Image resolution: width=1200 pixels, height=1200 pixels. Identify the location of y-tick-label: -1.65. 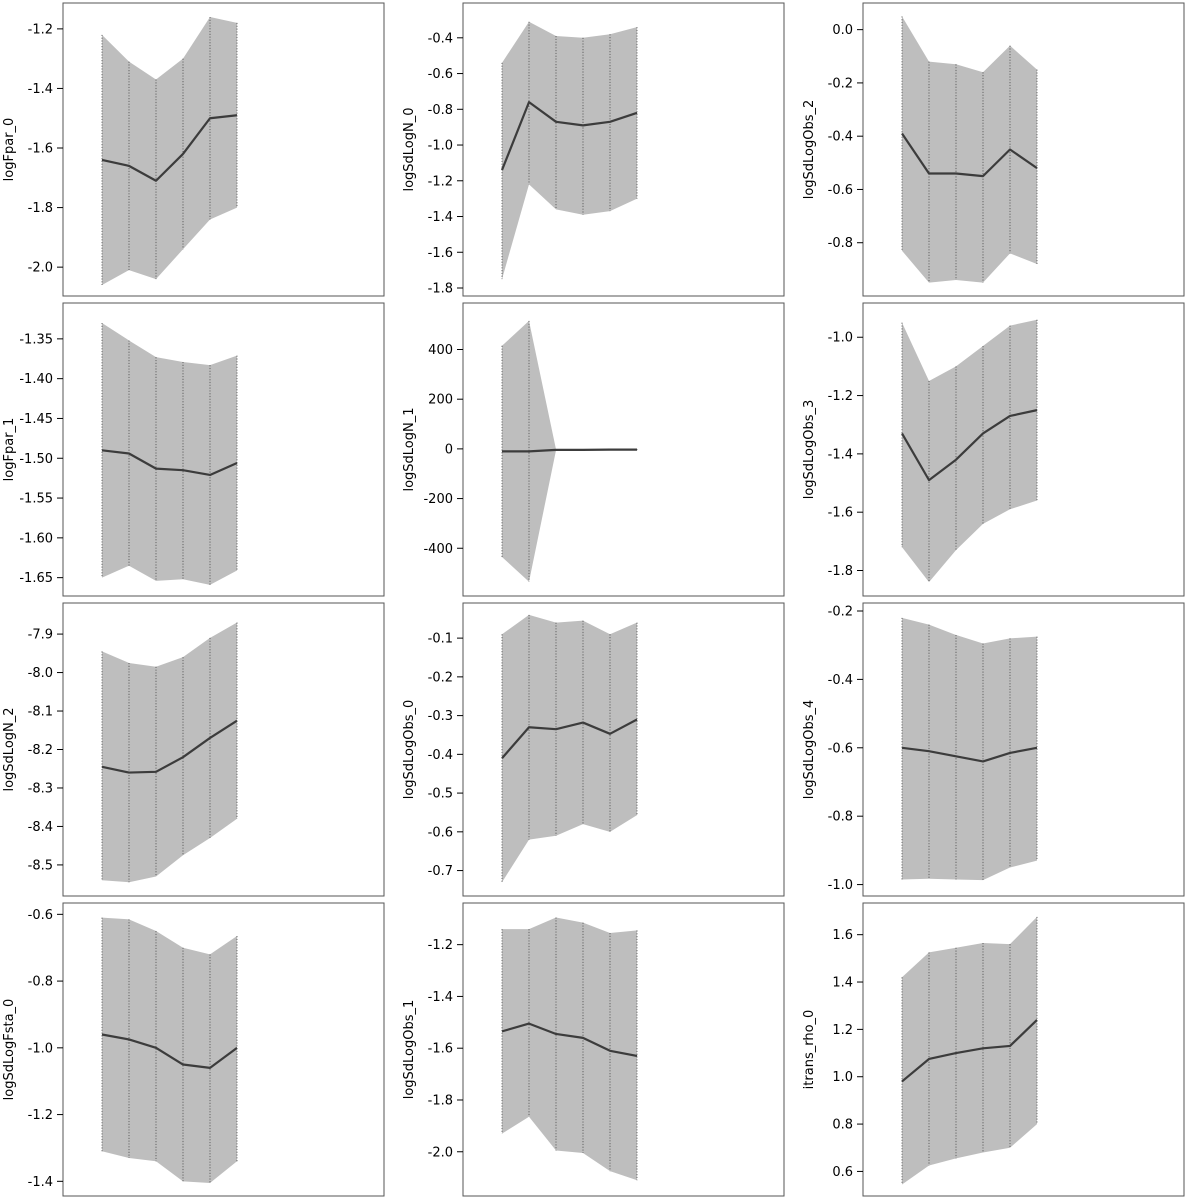
(36, 578).